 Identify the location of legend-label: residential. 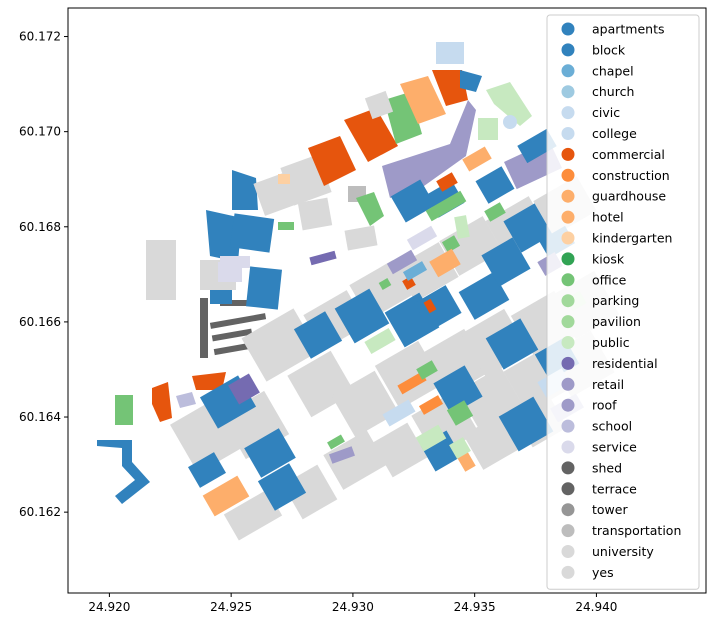
(625, 363).